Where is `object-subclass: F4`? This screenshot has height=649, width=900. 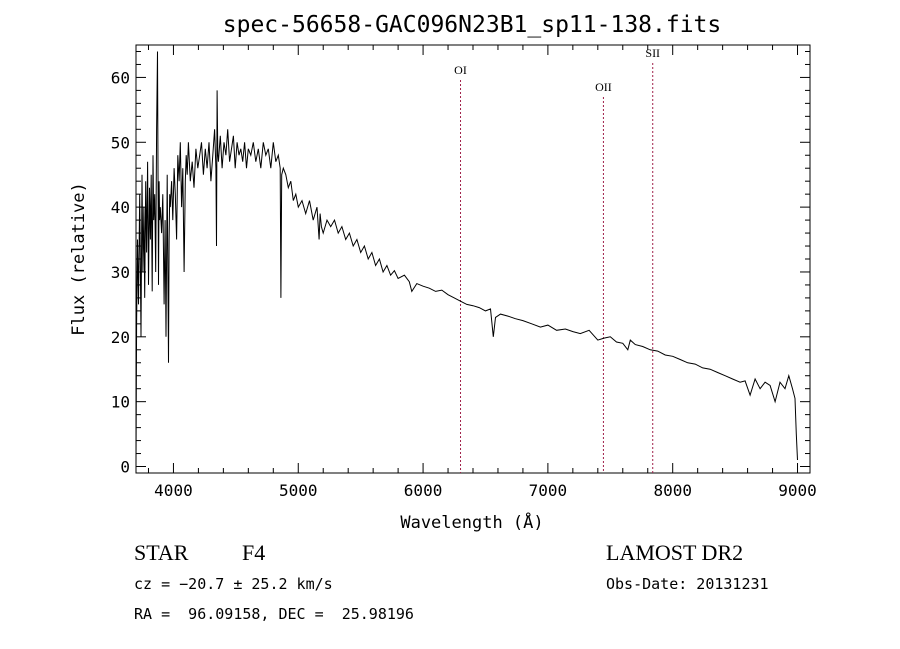 object-subclass: F4 is located at coordinates (253, 552).